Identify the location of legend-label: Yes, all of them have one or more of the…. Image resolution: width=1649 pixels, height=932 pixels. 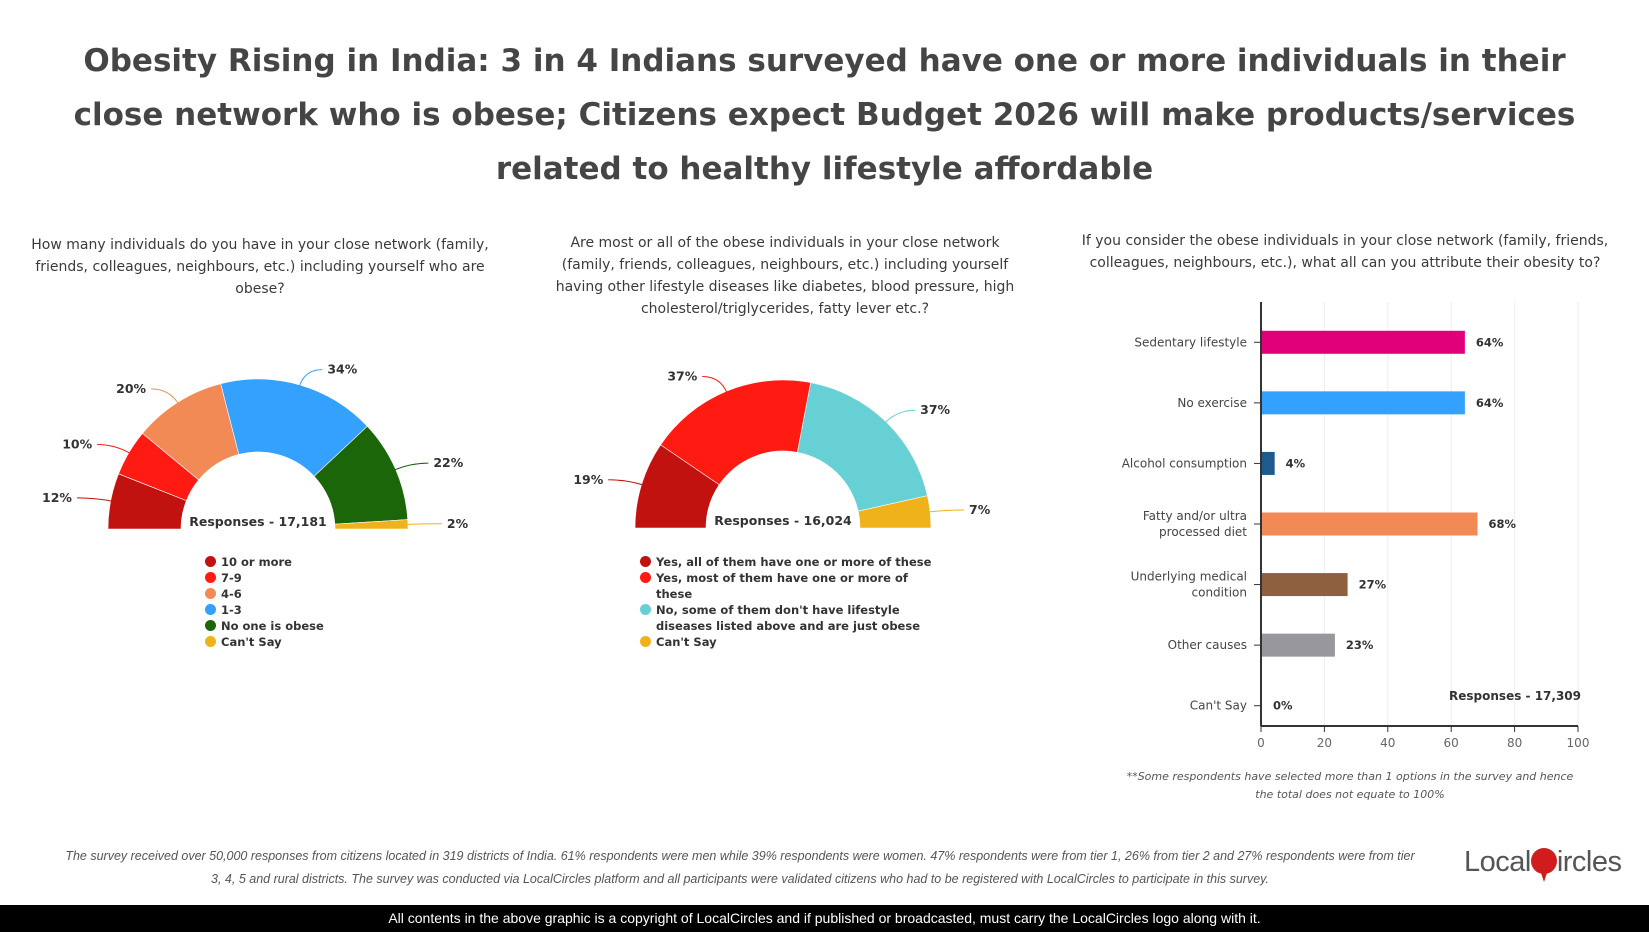
(794, 562).